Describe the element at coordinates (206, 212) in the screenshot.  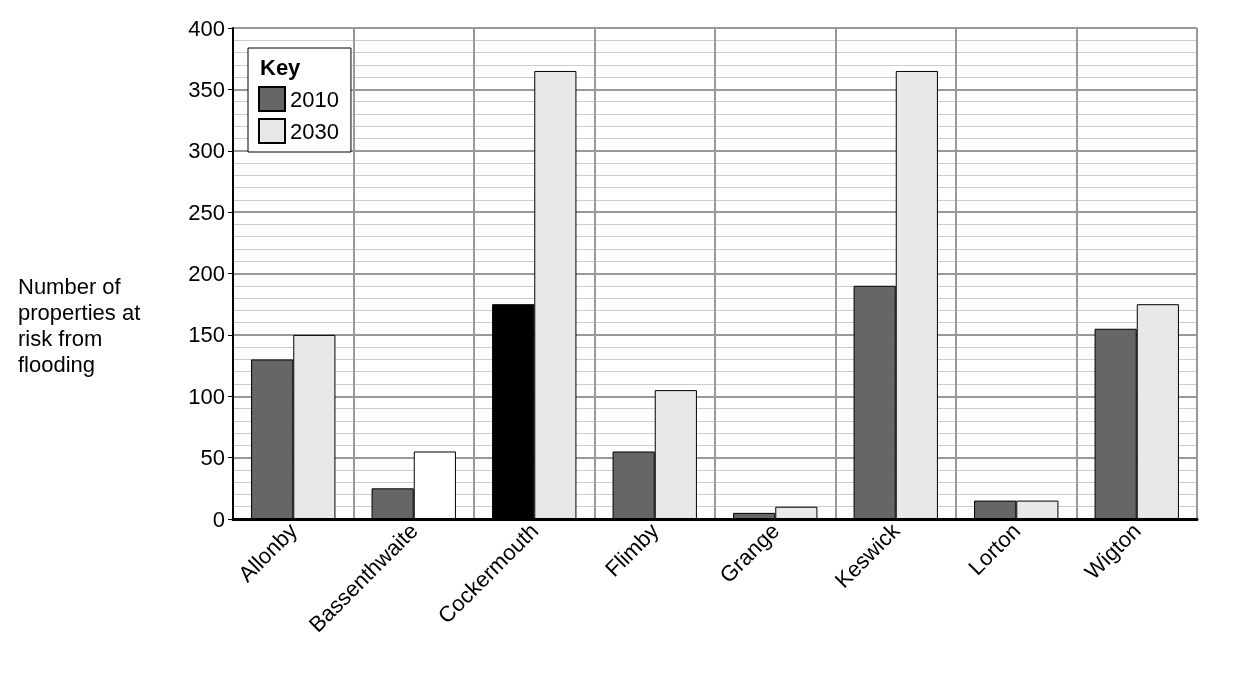
I see `y-tick-label: 250` at that location.